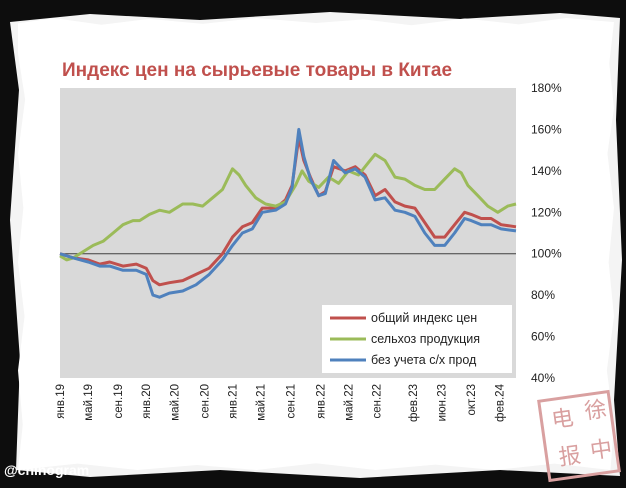  Describe the element at coordinates (546, 171) in the screenshot. I see `y-tick-label: 140%` at that location.